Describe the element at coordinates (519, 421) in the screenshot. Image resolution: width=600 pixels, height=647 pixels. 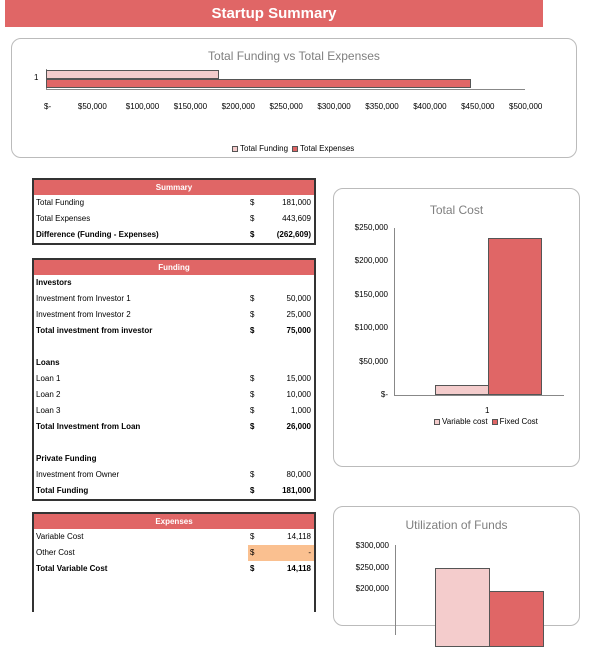
I see `legend-label: Fixed Cost` at that location.